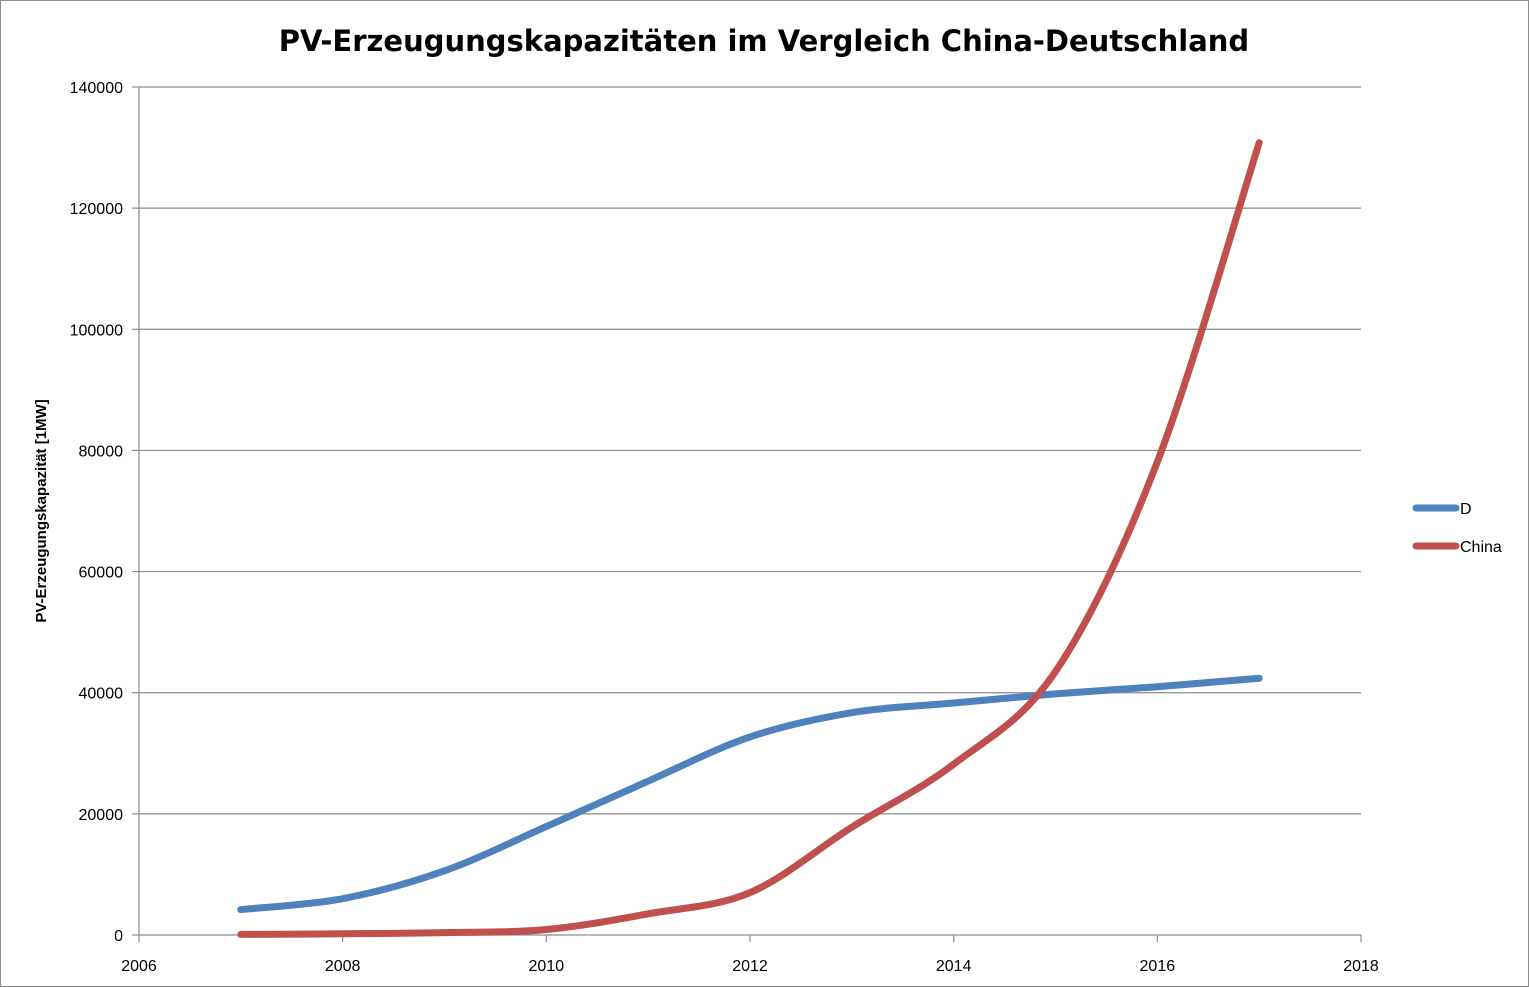 The height and width of the screenshot is (987, 1529). What do you see at coordinates (1361, 966) in the screenshot?
I see `x-tick-label: 2018` at bounding box center [1361, 966].